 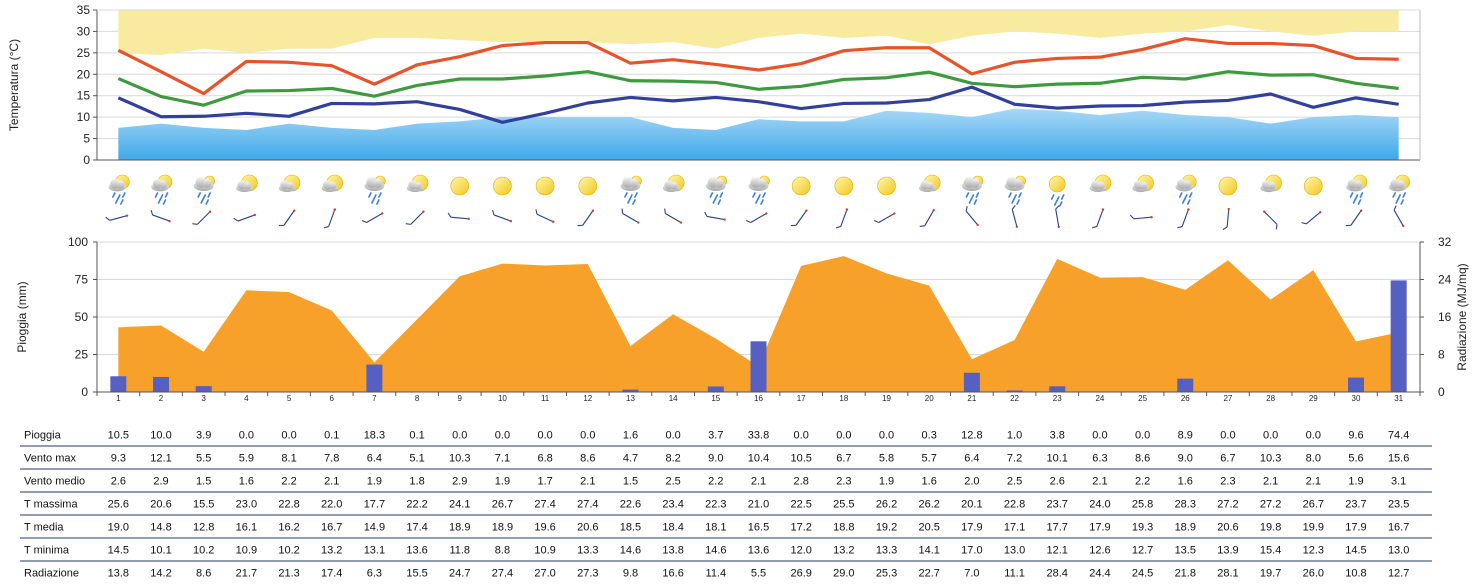 What do you see at coordinates (203, 551) in the screenshot?
I see `table-cell: 10.2` at bounding box center [203, 551].